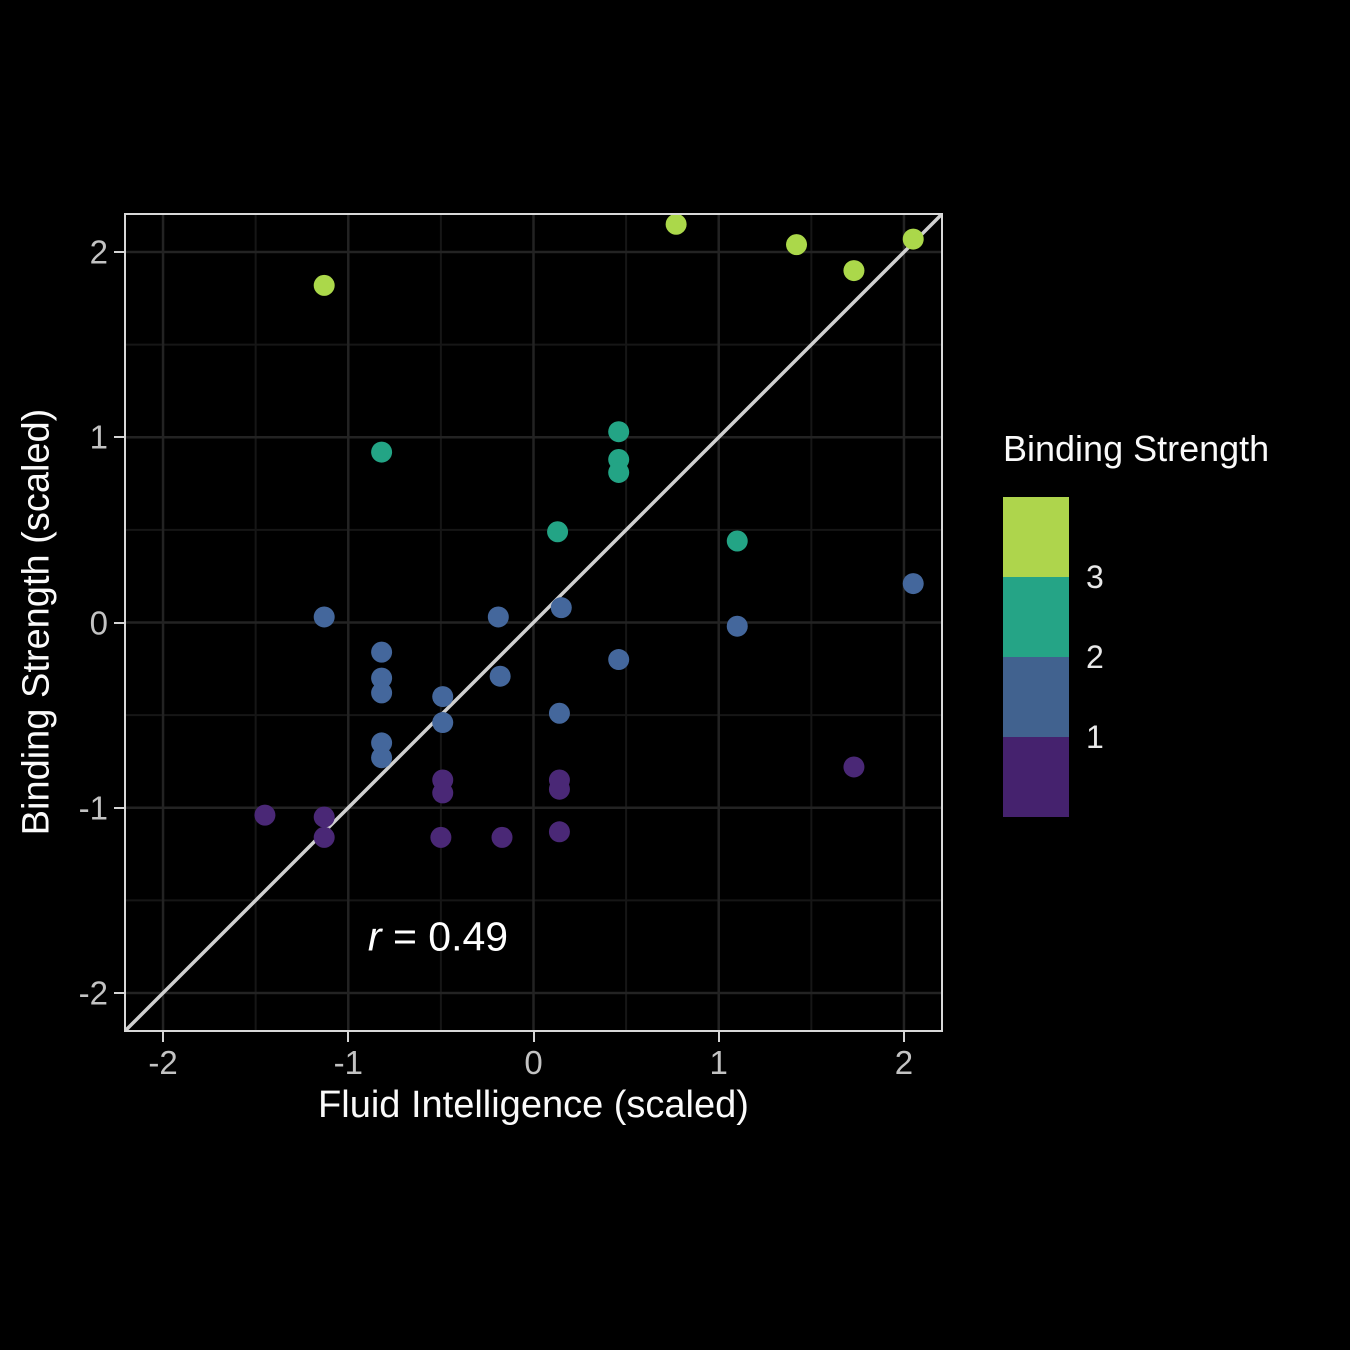  I want to click on y-axis-title: Binding Strength (scaled), so click(36, 622).